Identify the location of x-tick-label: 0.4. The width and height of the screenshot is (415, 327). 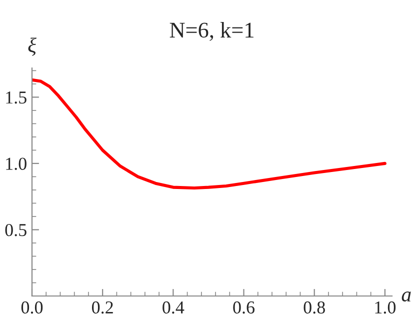
(173, 307).